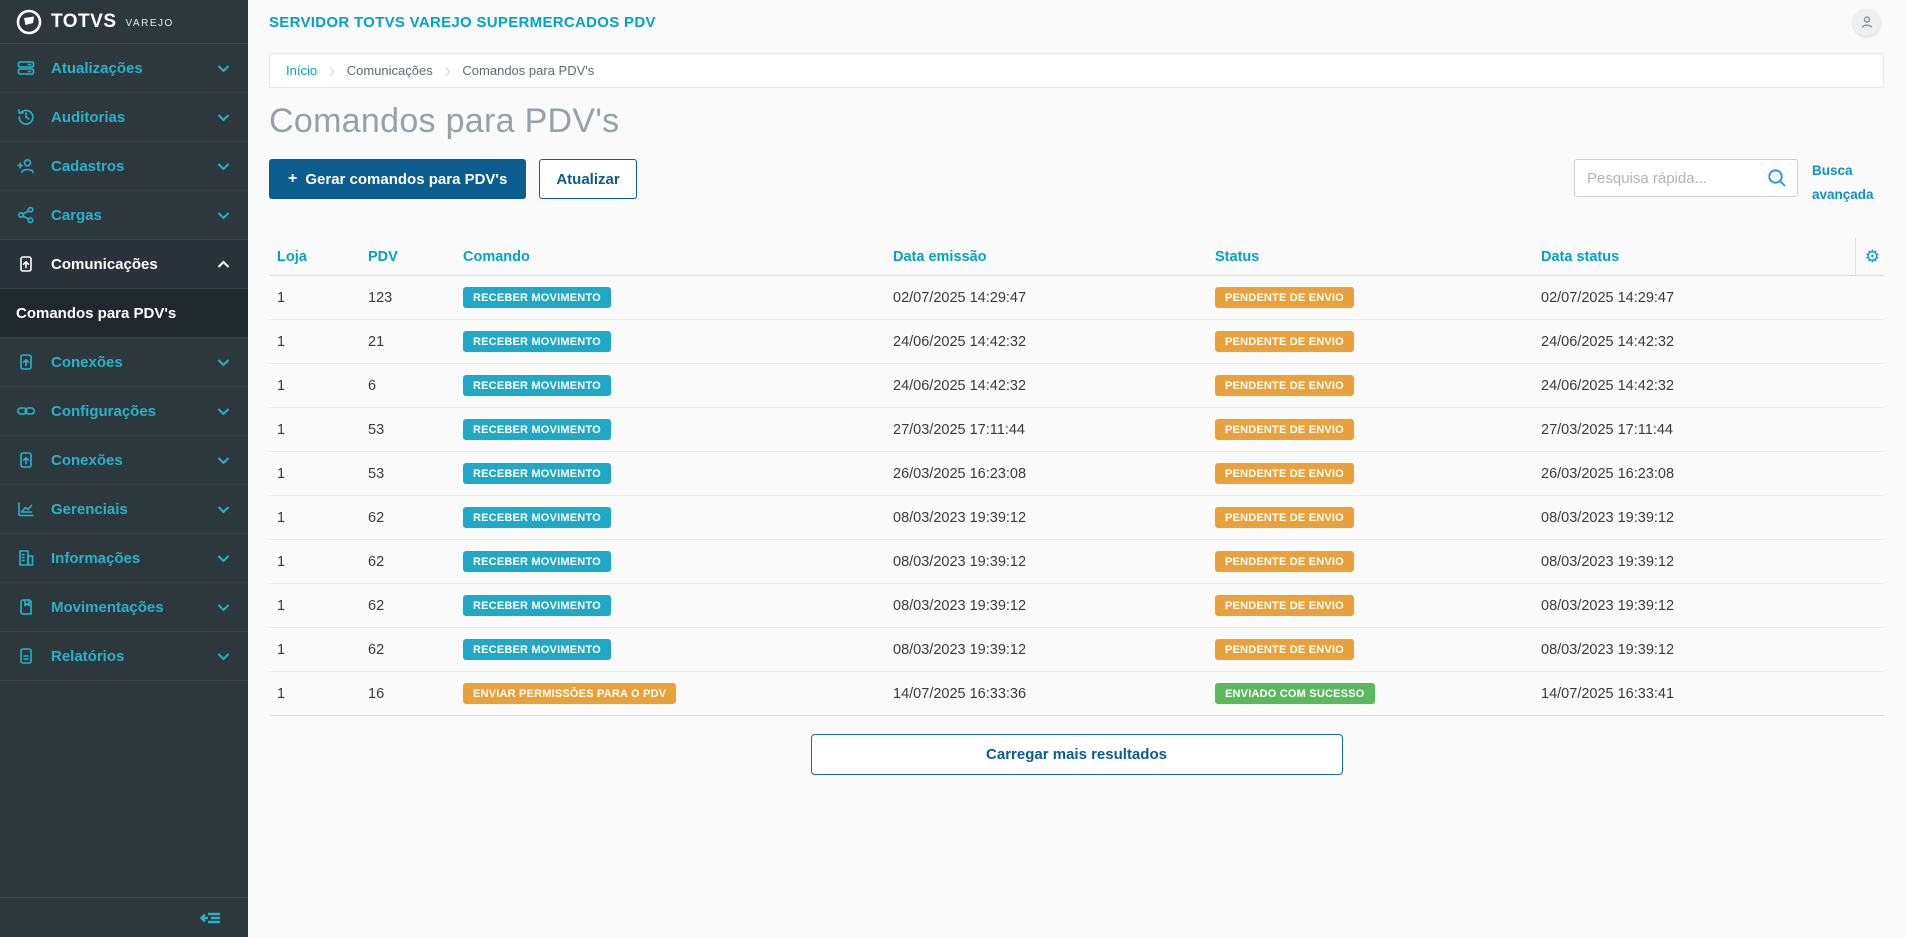 This screenshot has width=1905, height=937. I want to click on search-icon, so click(1777, 180).